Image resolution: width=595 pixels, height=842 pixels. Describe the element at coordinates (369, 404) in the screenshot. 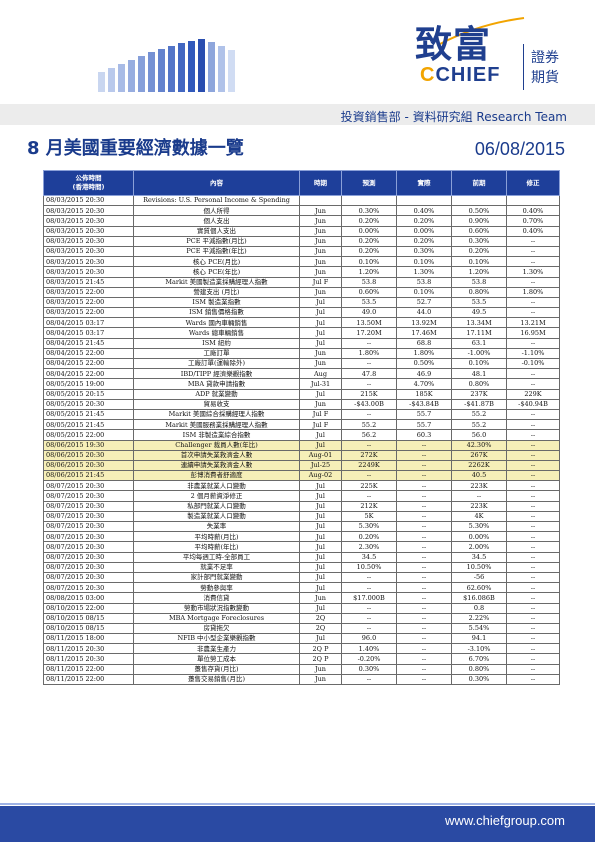

I see `cell-forecast: -$43.00B` at that location.